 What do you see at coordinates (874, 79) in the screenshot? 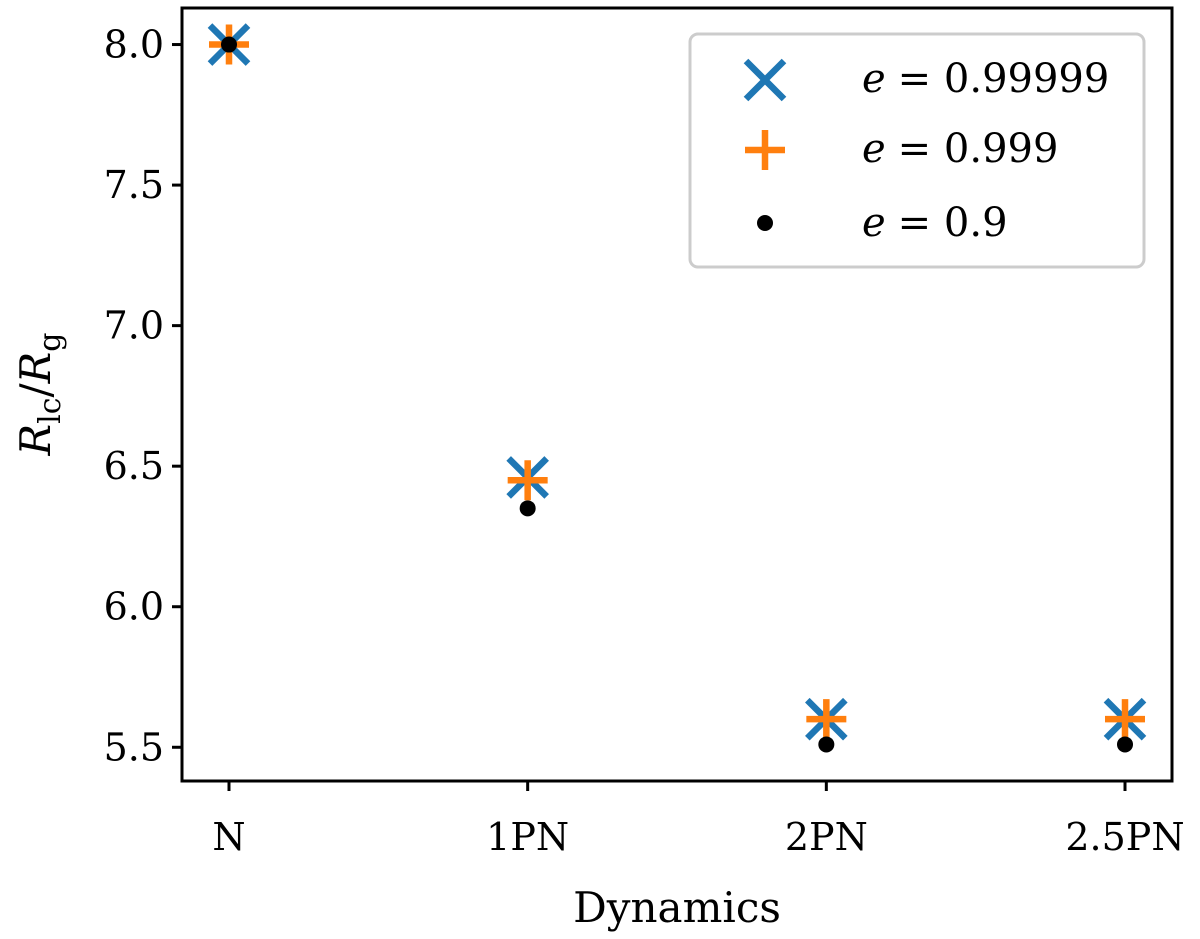
I see `legend-1-var: e` at bounding box center [874, 79].